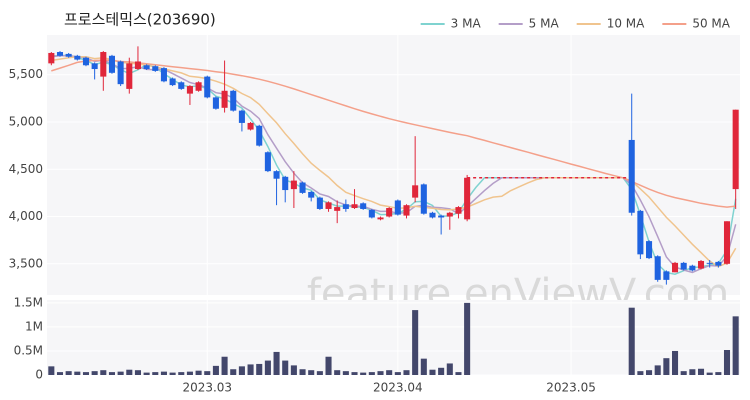  What do you see at coordinates (140, 20) in the screenshot?
I see `chart-title: 프로스테믹스(203690)` at bounding box center [140, 20].